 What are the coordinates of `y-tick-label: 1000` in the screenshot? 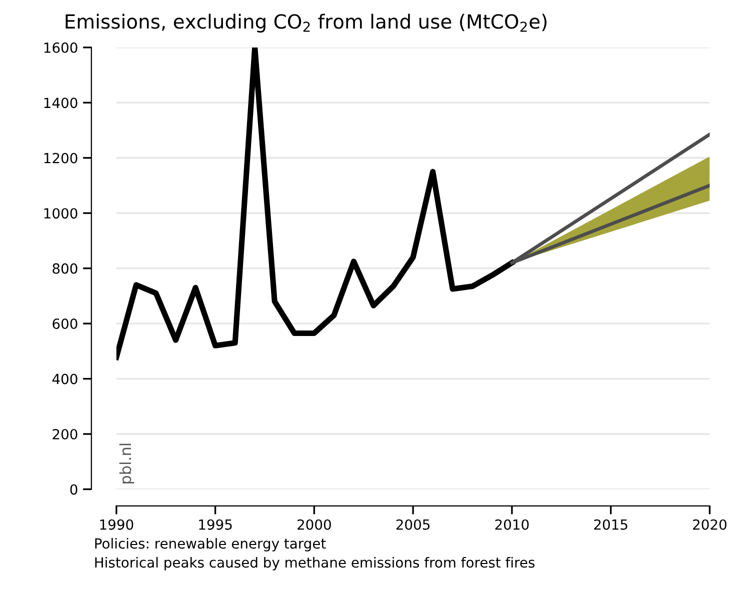 It's located at (61, 213).